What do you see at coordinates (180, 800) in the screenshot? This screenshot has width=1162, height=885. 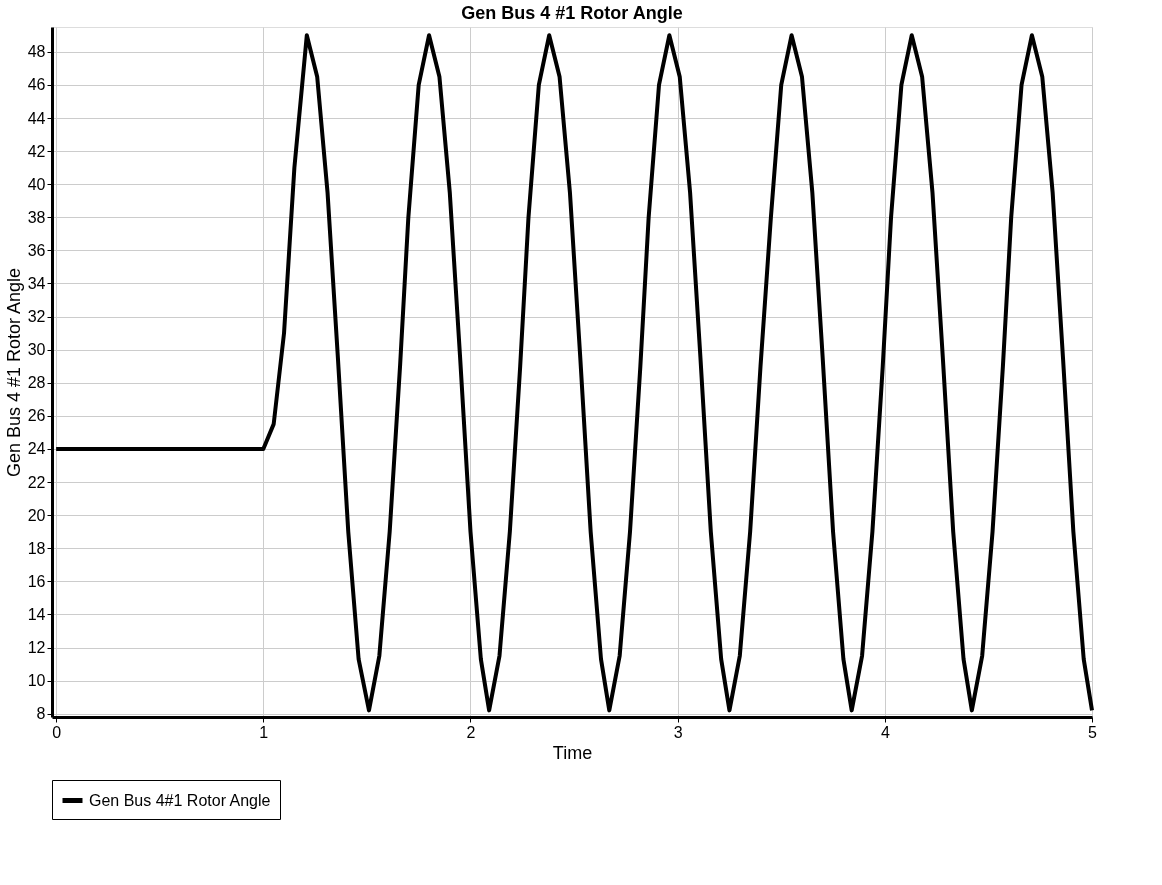 I see `legend-label: Gen Bus 4#1 Rotor Angle` at bounding box center [180, 800].